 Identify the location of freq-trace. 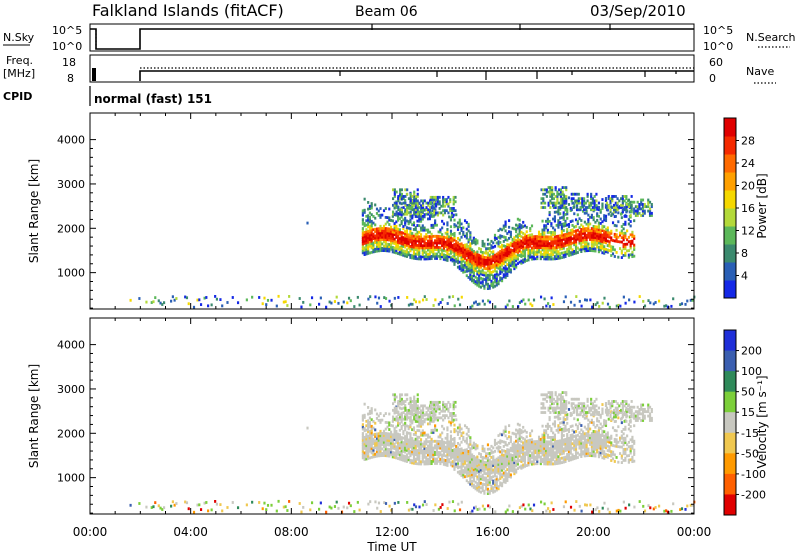
(416, 75).